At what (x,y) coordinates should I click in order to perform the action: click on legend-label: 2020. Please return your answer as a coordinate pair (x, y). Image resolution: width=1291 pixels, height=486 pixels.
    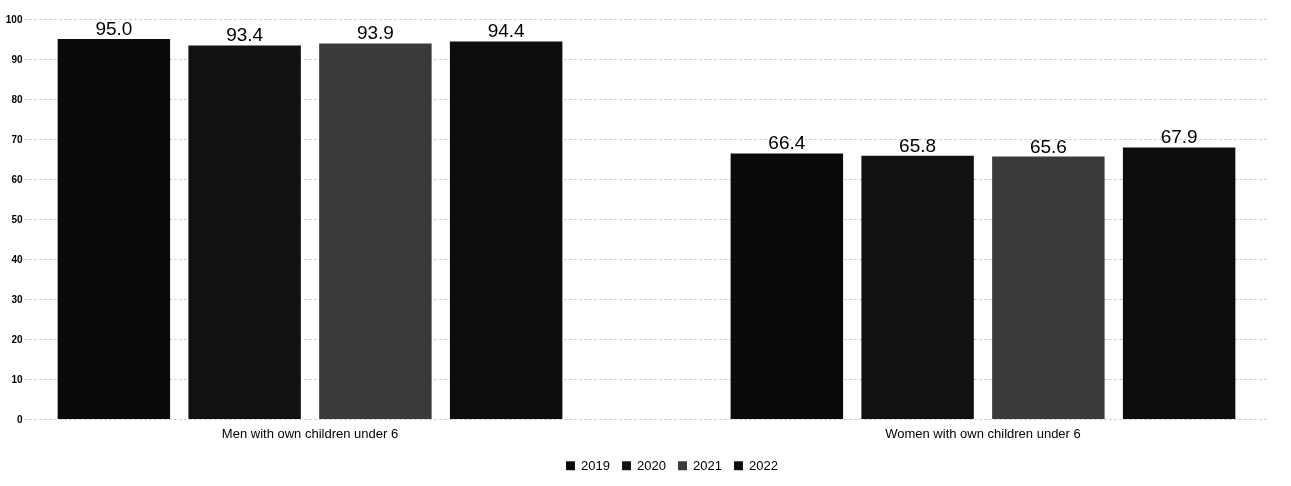
    Looking at the image, I should click on (651, 465).